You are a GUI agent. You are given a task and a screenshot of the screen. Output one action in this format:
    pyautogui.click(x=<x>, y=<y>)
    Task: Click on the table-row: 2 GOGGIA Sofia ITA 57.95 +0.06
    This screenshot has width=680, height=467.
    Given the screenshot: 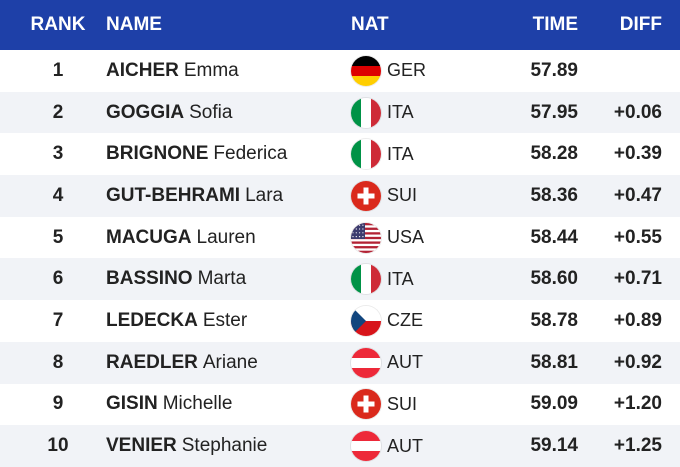 What is the action you would take?
    pyautogui.click(x=340, y=112)
    